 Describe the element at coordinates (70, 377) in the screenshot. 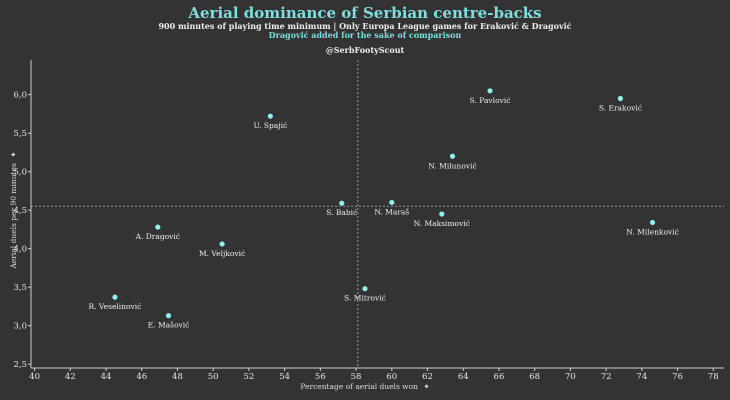

I see `x-tick-label: 42` at that location.